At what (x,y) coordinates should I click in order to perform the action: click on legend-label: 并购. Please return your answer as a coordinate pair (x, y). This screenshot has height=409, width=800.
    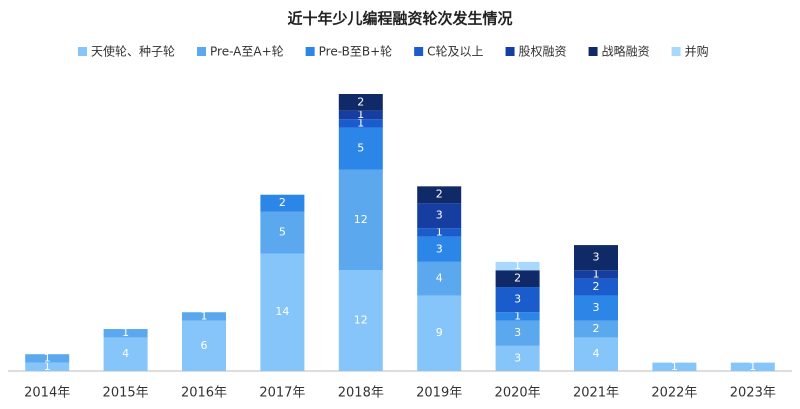
    Looking at the image, I should click on (697, 51).